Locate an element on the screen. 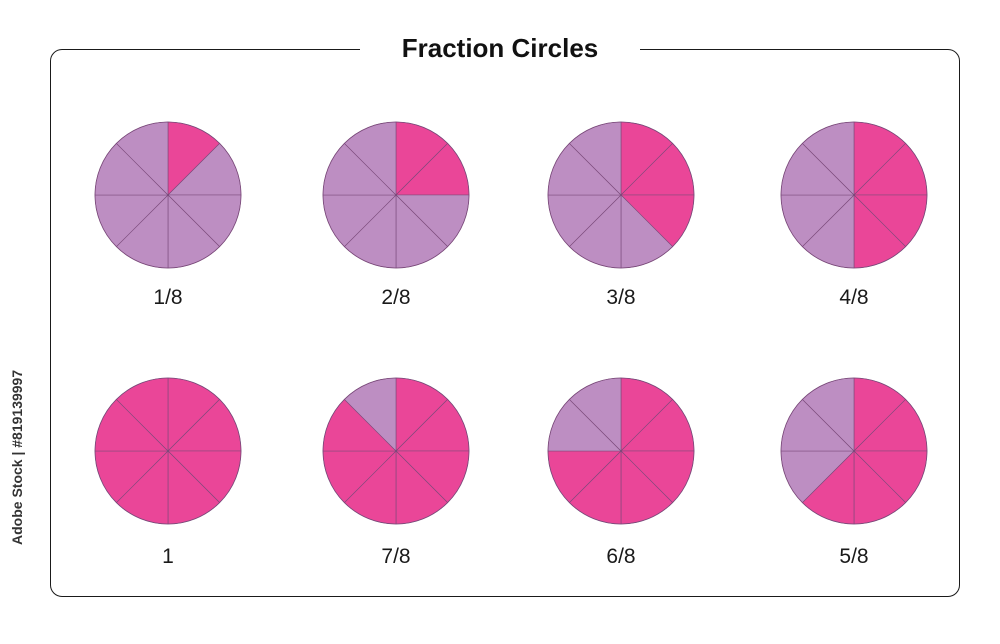  pie-label: 7/8 is located at coordinates (396, 556).